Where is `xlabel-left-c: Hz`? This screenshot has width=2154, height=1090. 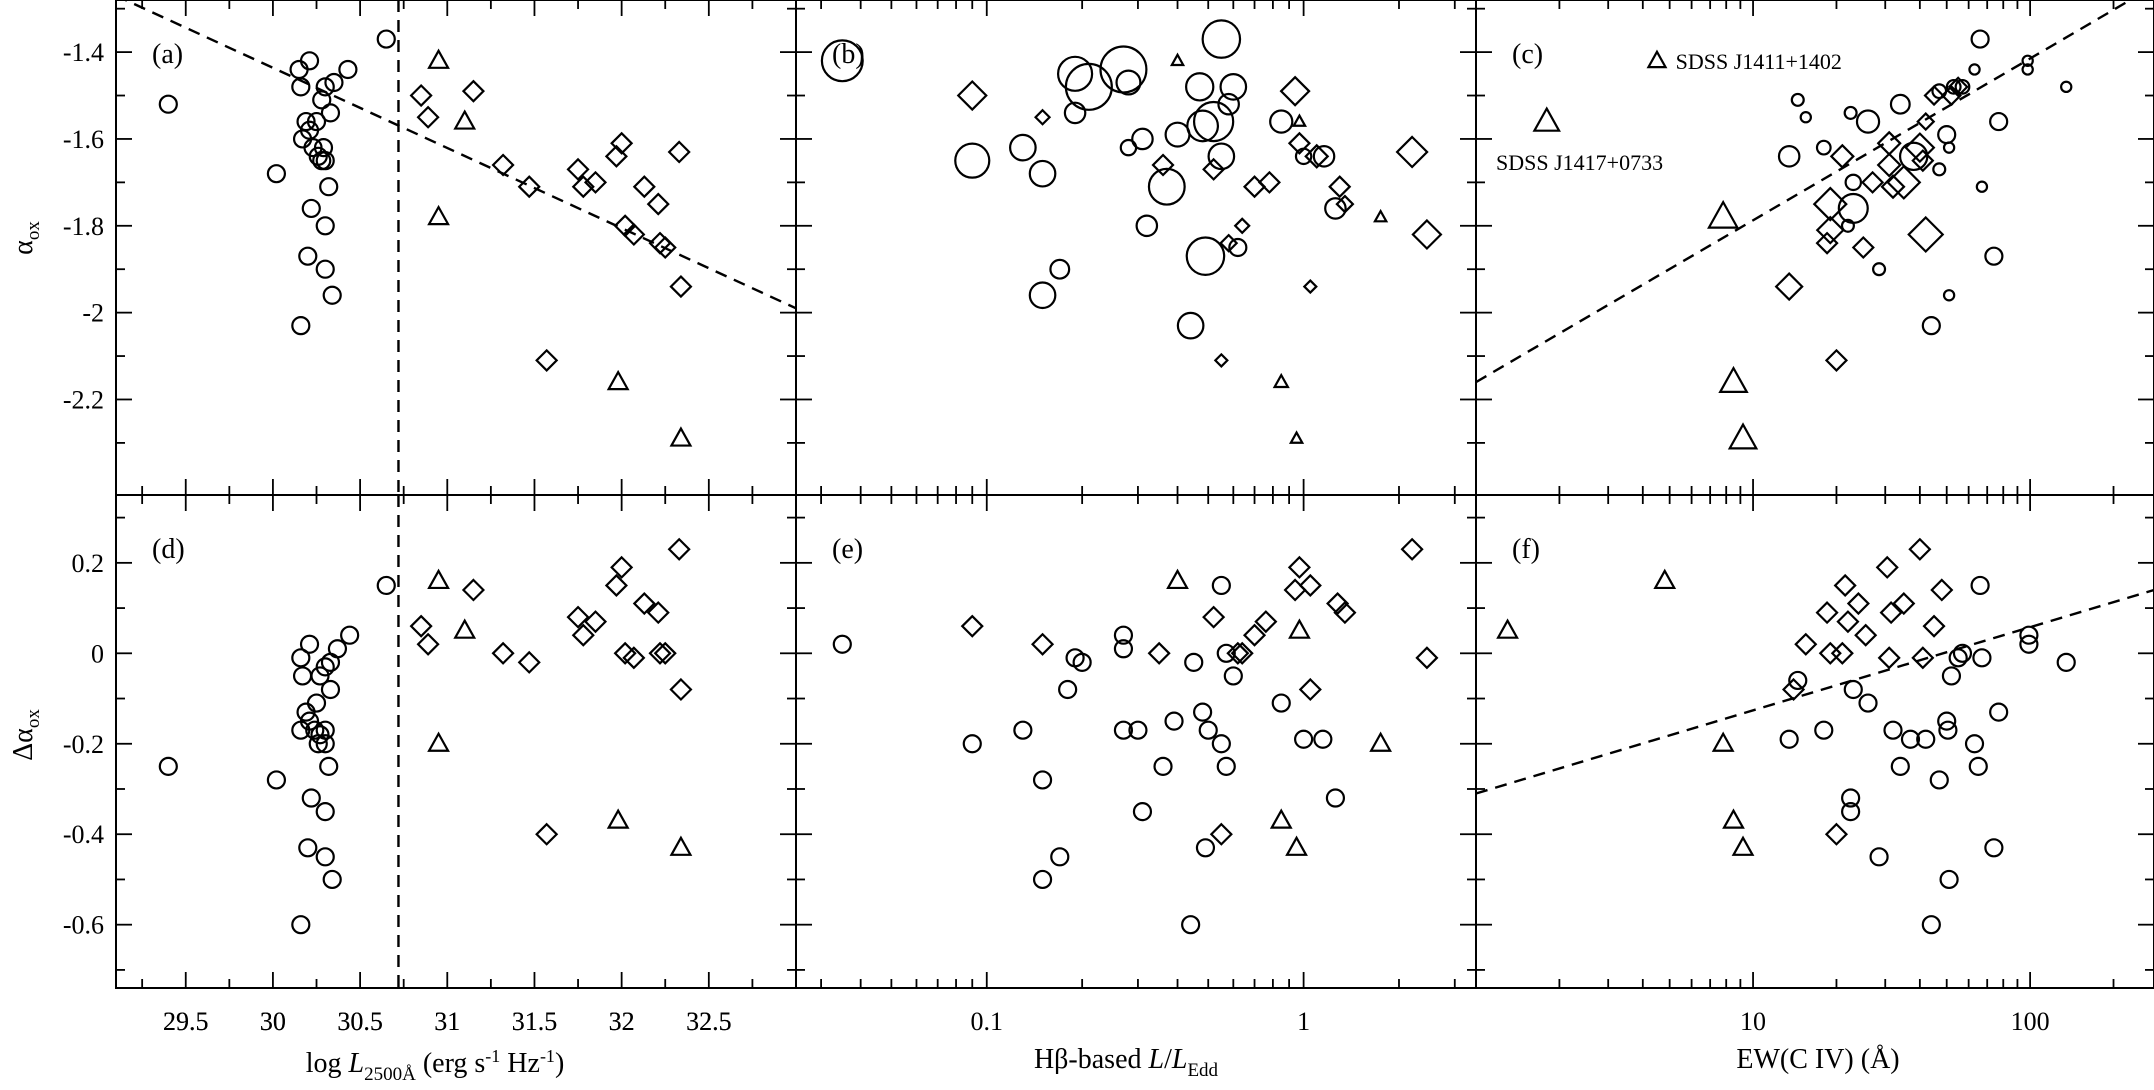 xlabel-left-c: Hz is located at coordinates (520, 1063).